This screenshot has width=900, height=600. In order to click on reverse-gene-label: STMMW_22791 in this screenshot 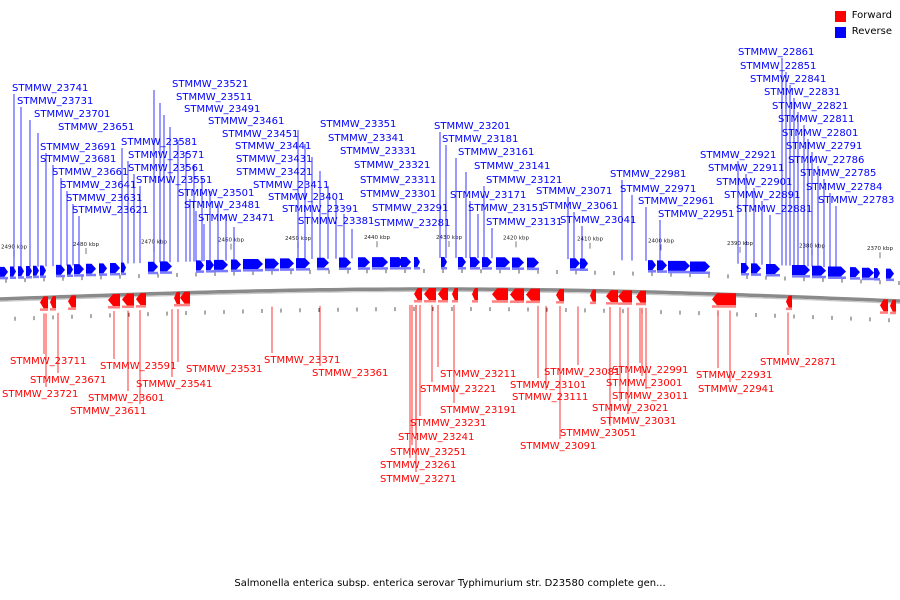, I will do `click(824, 146)`.